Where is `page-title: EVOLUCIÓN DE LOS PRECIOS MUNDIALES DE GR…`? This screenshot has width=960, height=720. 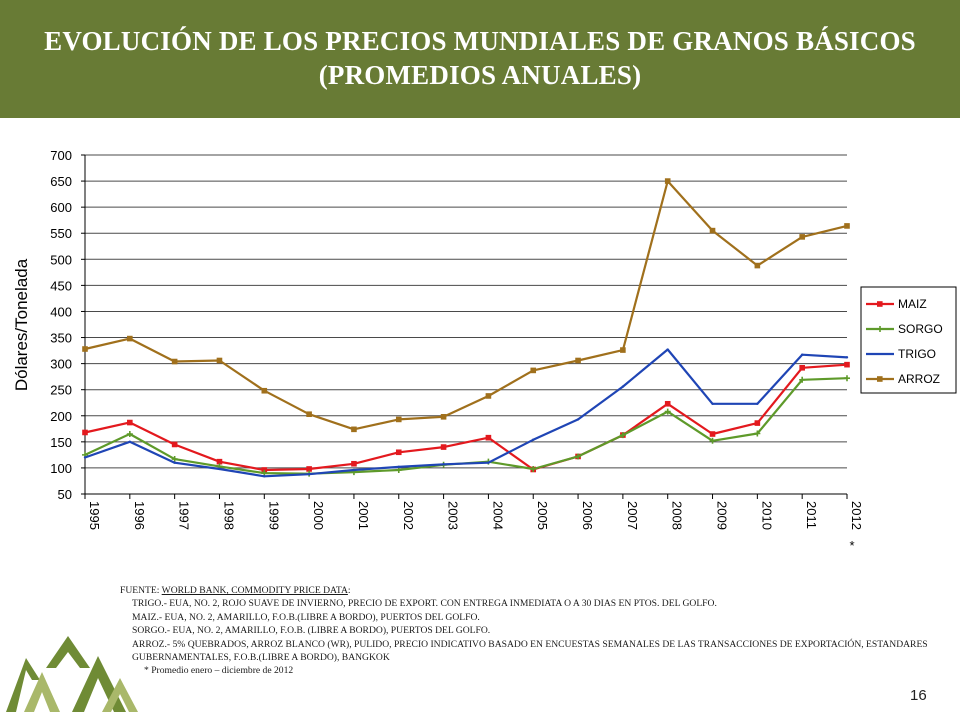 page-title: EVOLUCIÓN DE LOS PRECIOS MUNDIALES DE GR… is located at coordinates (480, 58).